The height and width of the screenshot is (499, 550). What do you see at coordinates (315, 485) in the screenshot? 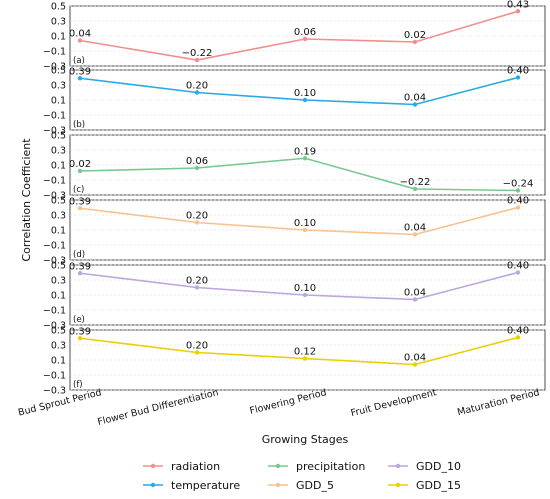
I see `legend-label: GDD_5` at bounding box center [315, 485].